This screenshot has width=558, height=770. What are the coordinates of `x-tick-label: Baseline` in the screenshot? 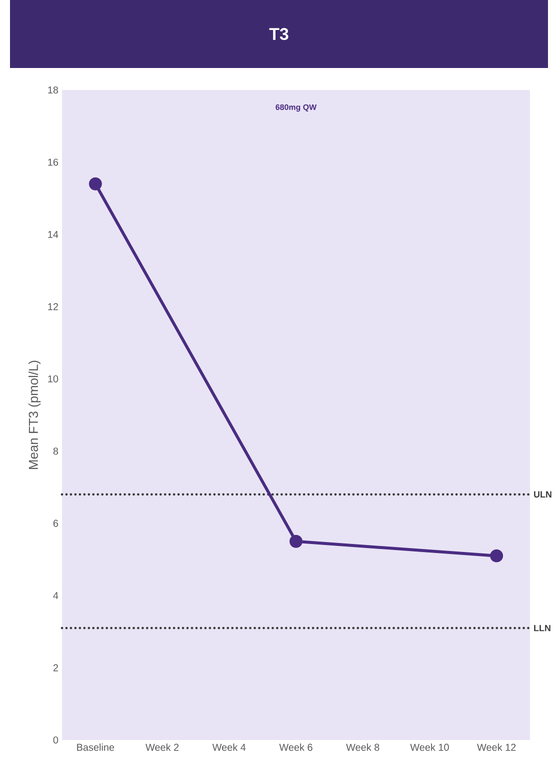 It's located at (95, 747).